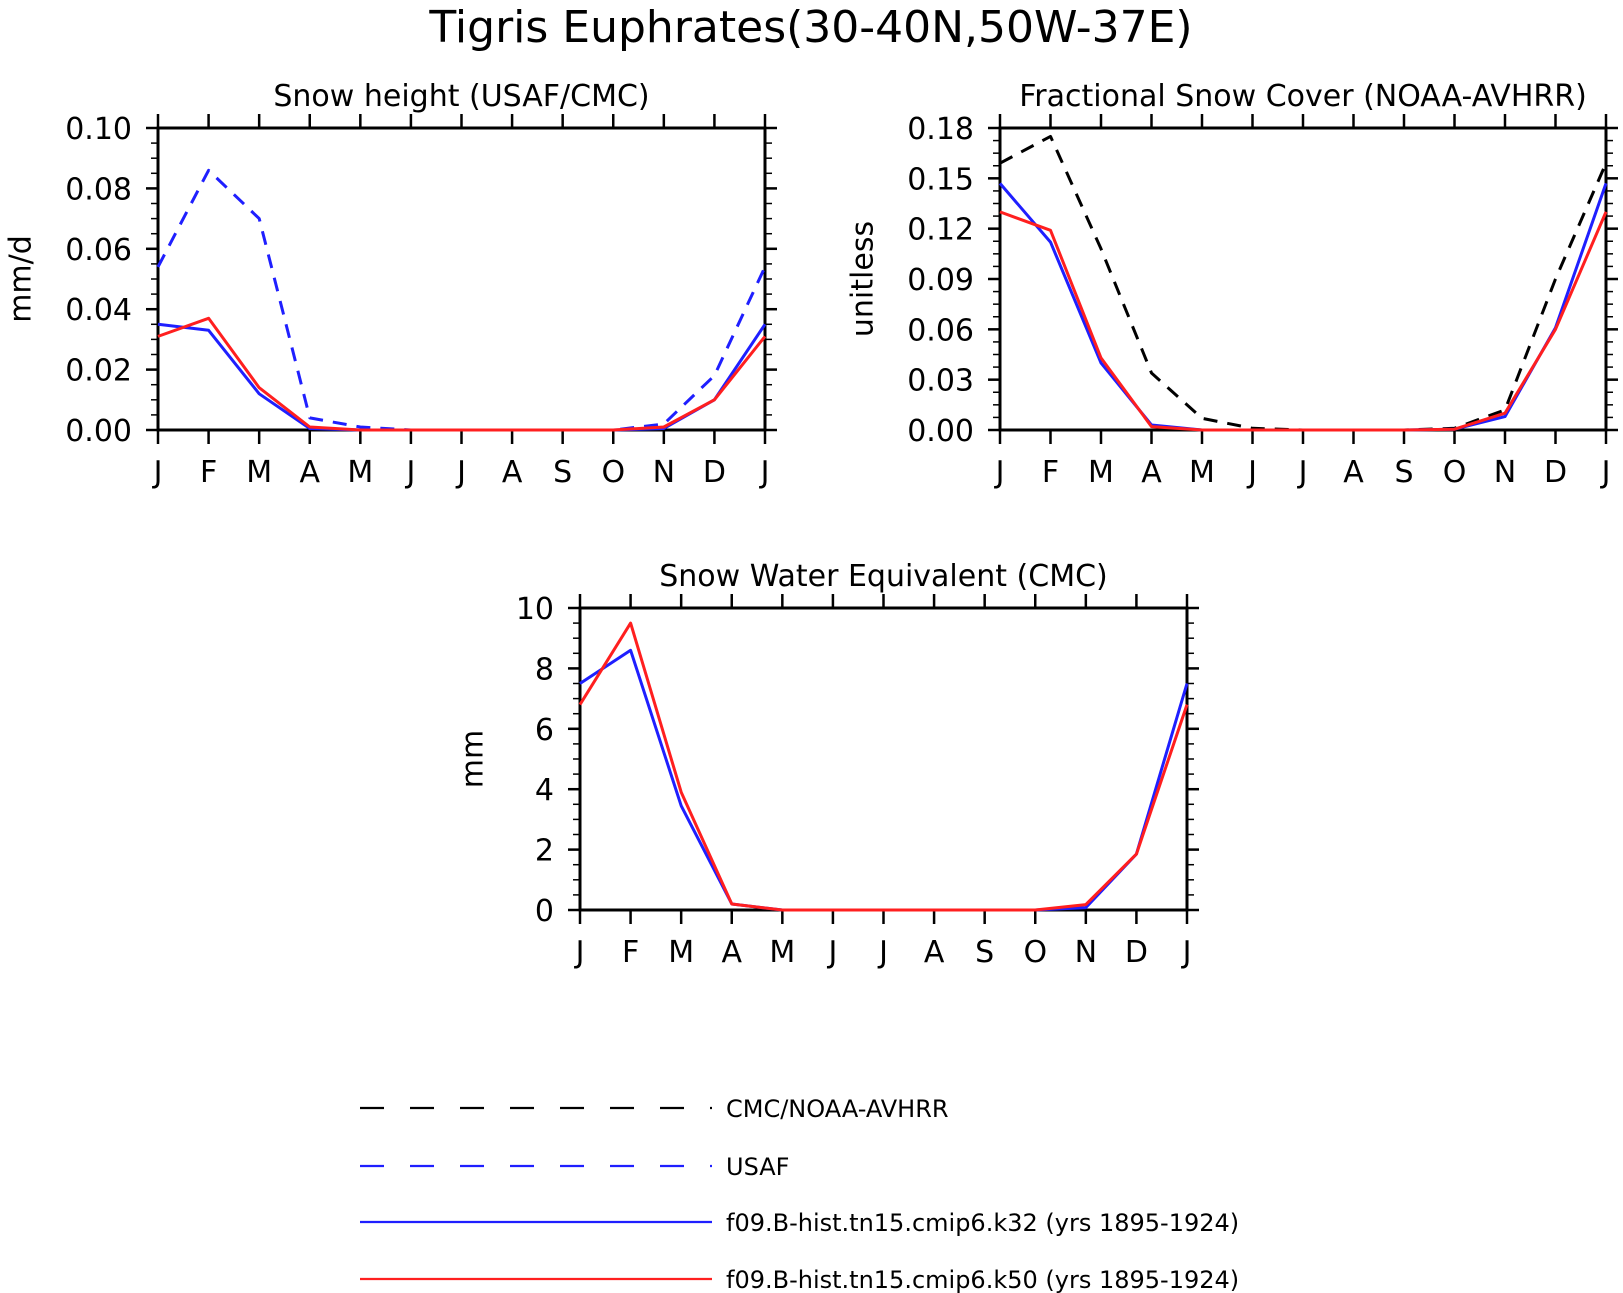  What do you see at coordinates (863, 279) in the screenshot?
I see `y-axis-label: unitless` at bounding box center [863, 279].